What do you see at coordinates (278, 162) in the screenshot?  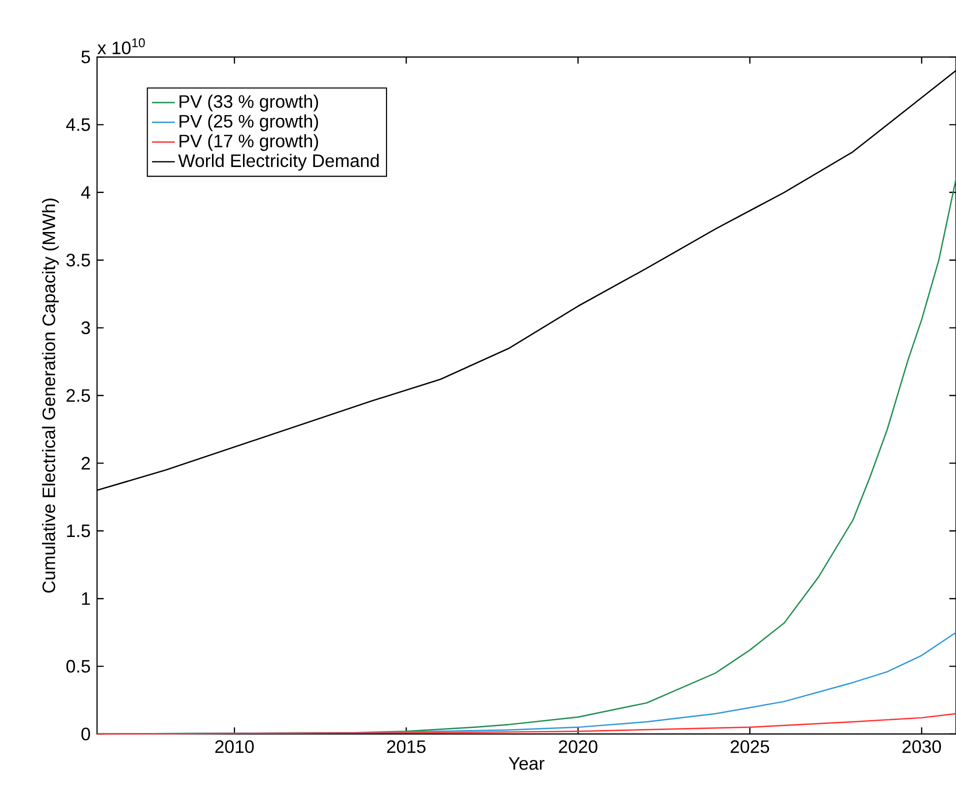 I see `legend-label: World Electricity Demand` at bounding box center [278, 162].